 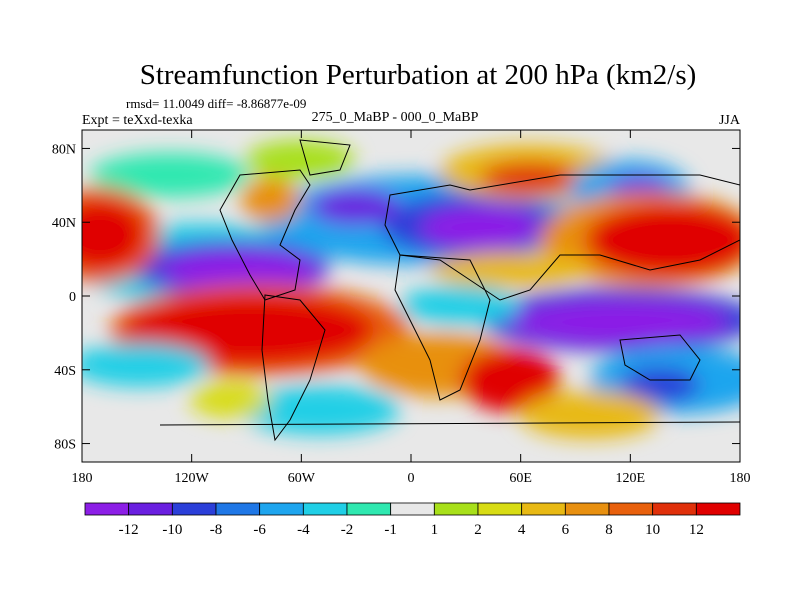 What do you see at coordinates (730, 120) in the screenshot?
I see `season-label: JJA` at bounding box center [730, 120].